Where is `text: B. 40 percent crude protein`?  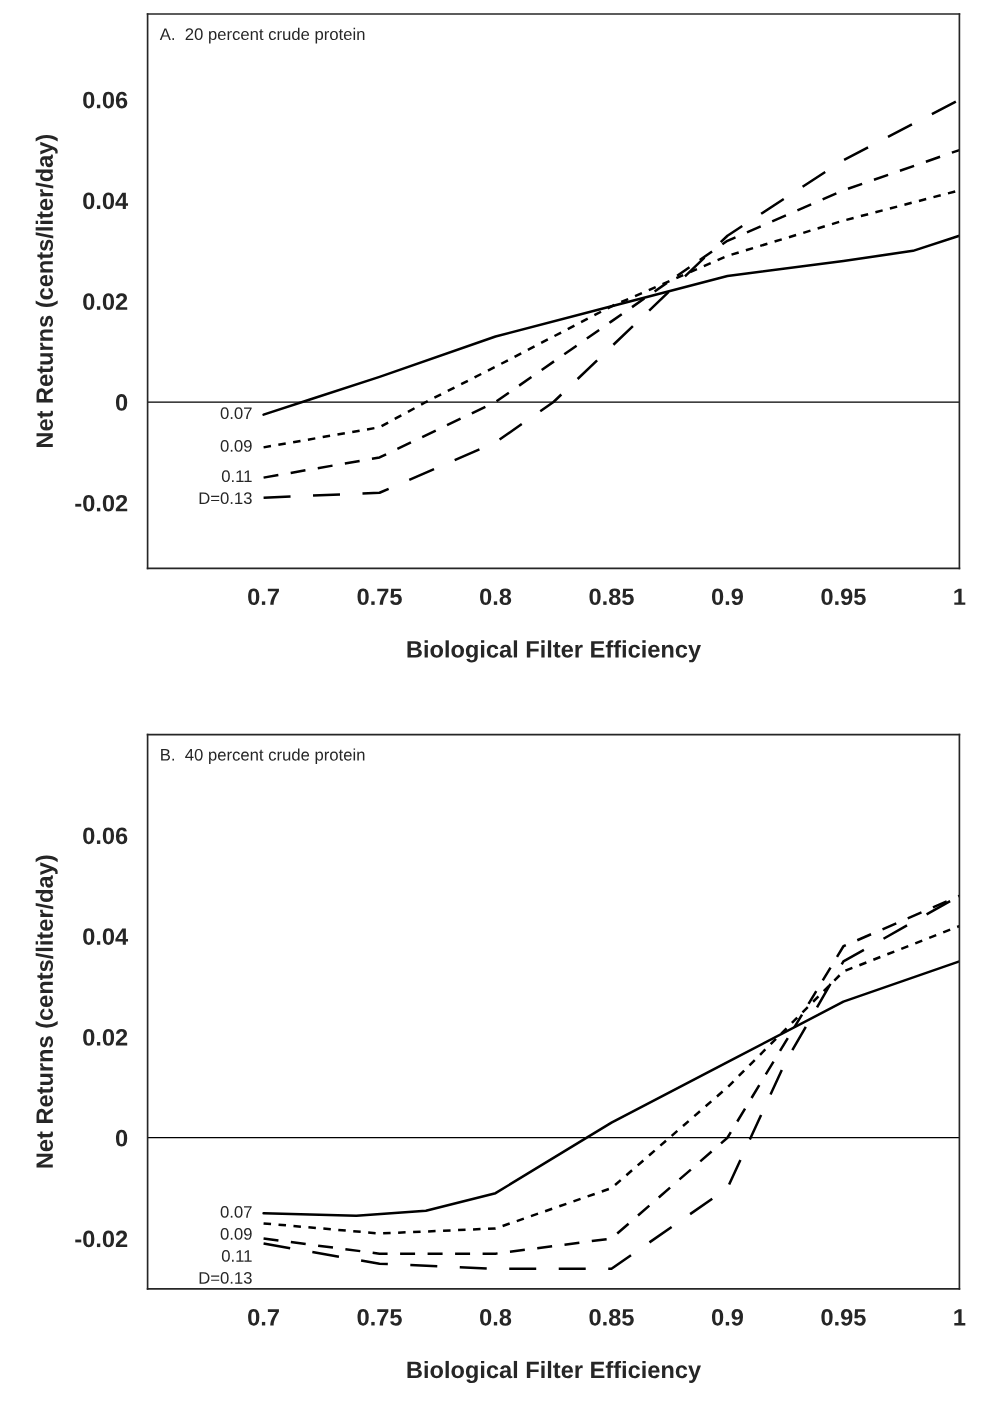 text: B. 40 percent crude protein is located at coordinates (263, 756).